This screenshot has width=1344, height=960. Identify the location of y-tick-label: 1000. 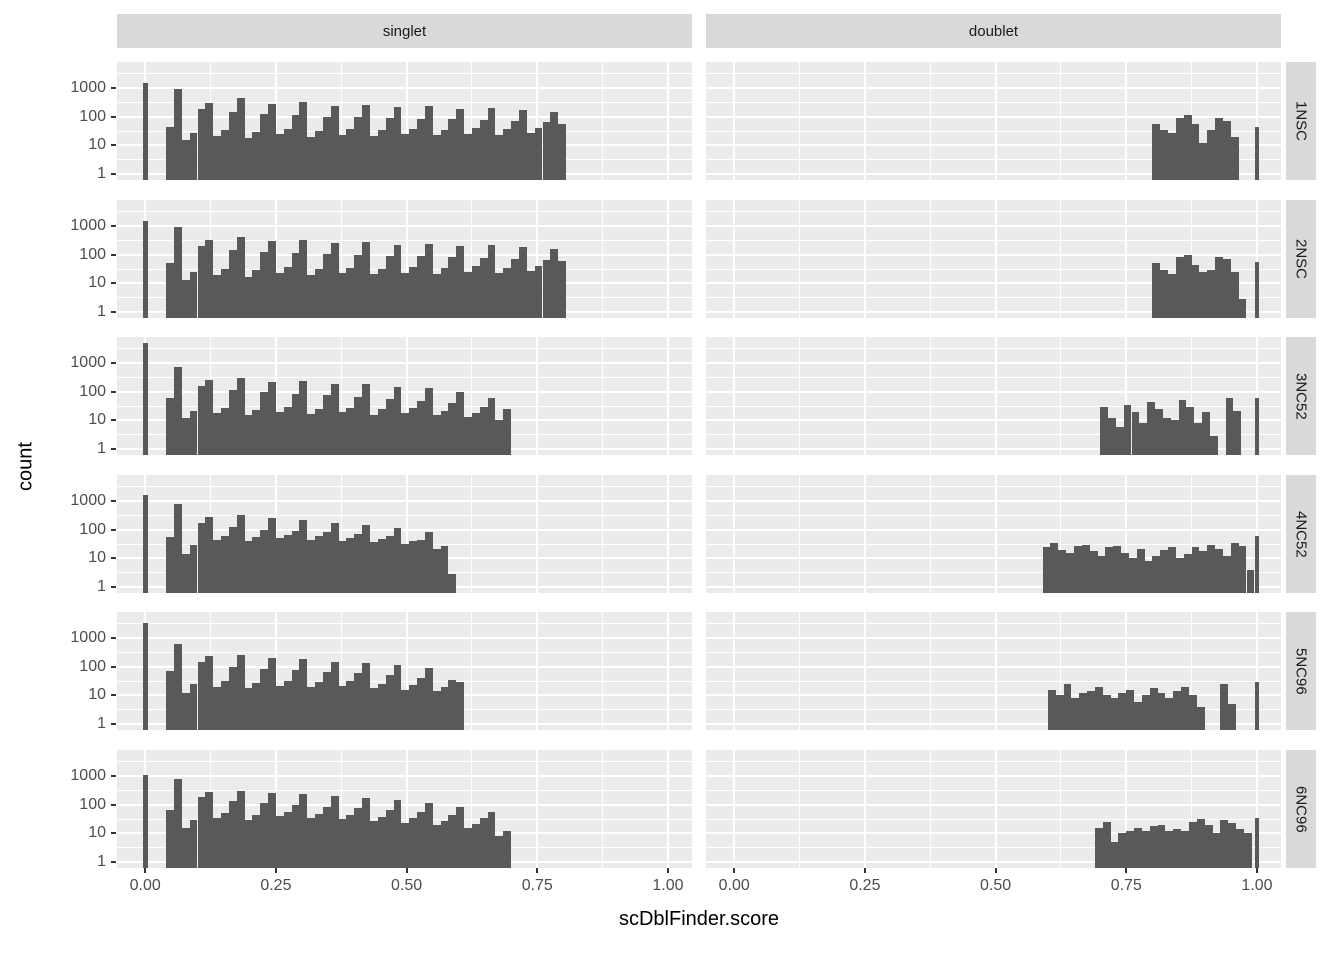
(88, 775).